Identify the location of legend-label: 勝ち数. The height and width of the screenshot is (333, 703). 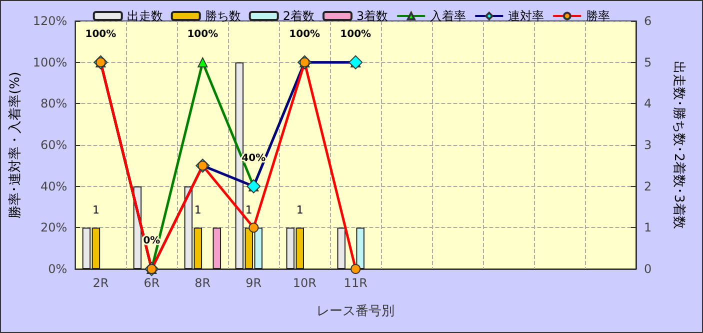
(222, 16).